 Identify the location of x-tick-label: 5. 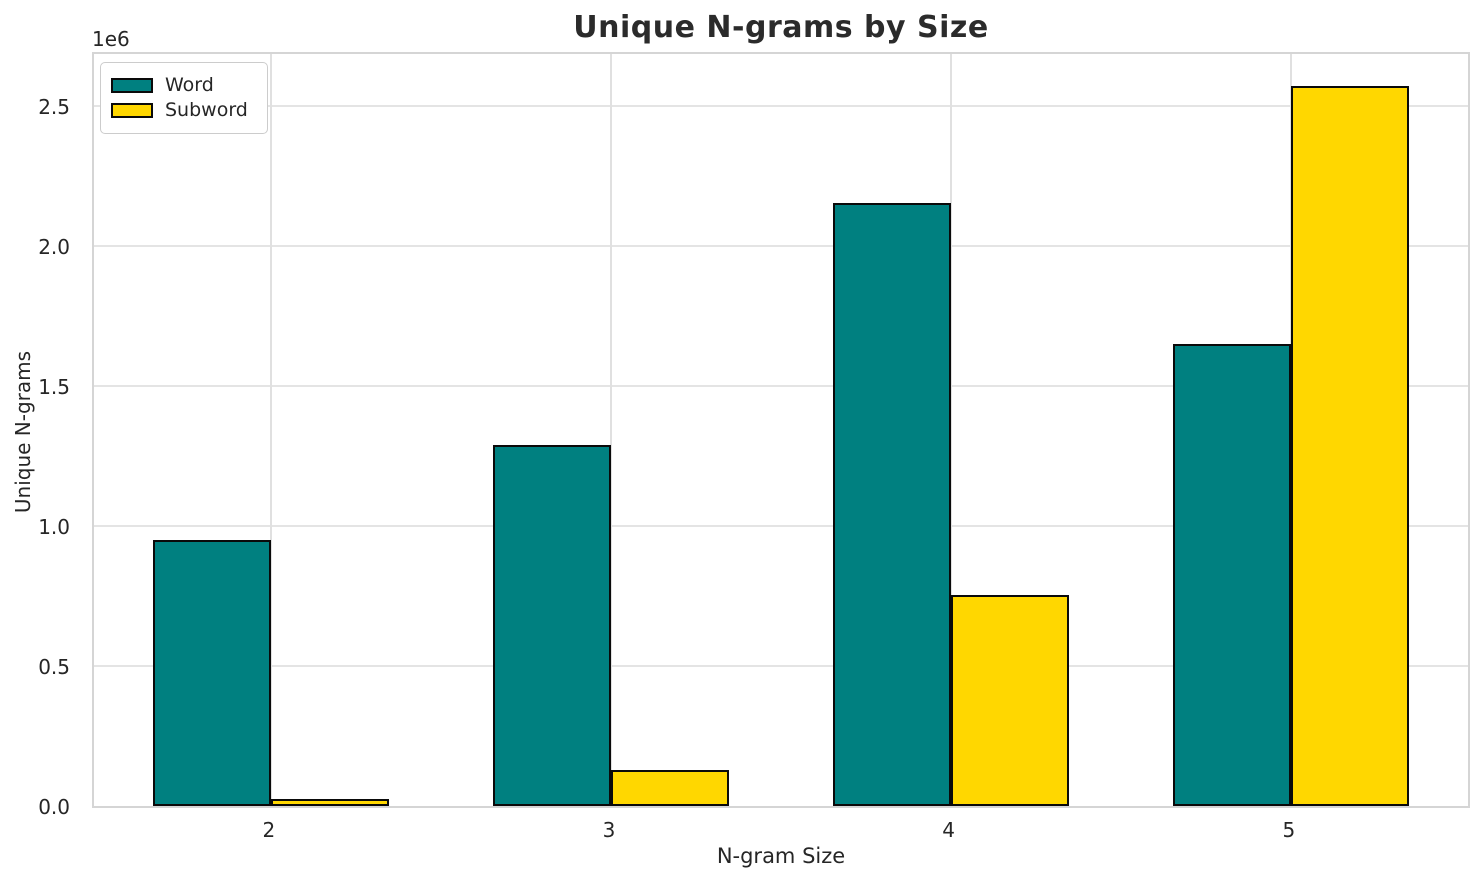
(1289, 830).